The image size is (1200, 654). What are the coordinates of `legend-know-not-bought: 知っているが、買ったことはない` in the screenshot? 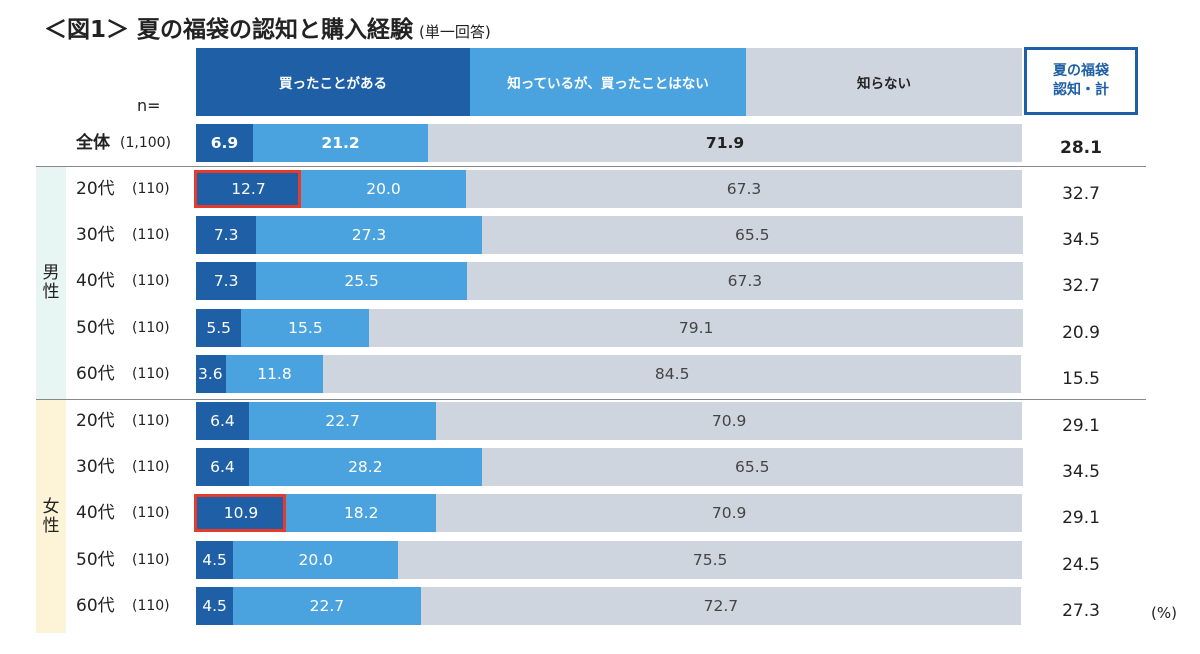 It's located at (608, 82).